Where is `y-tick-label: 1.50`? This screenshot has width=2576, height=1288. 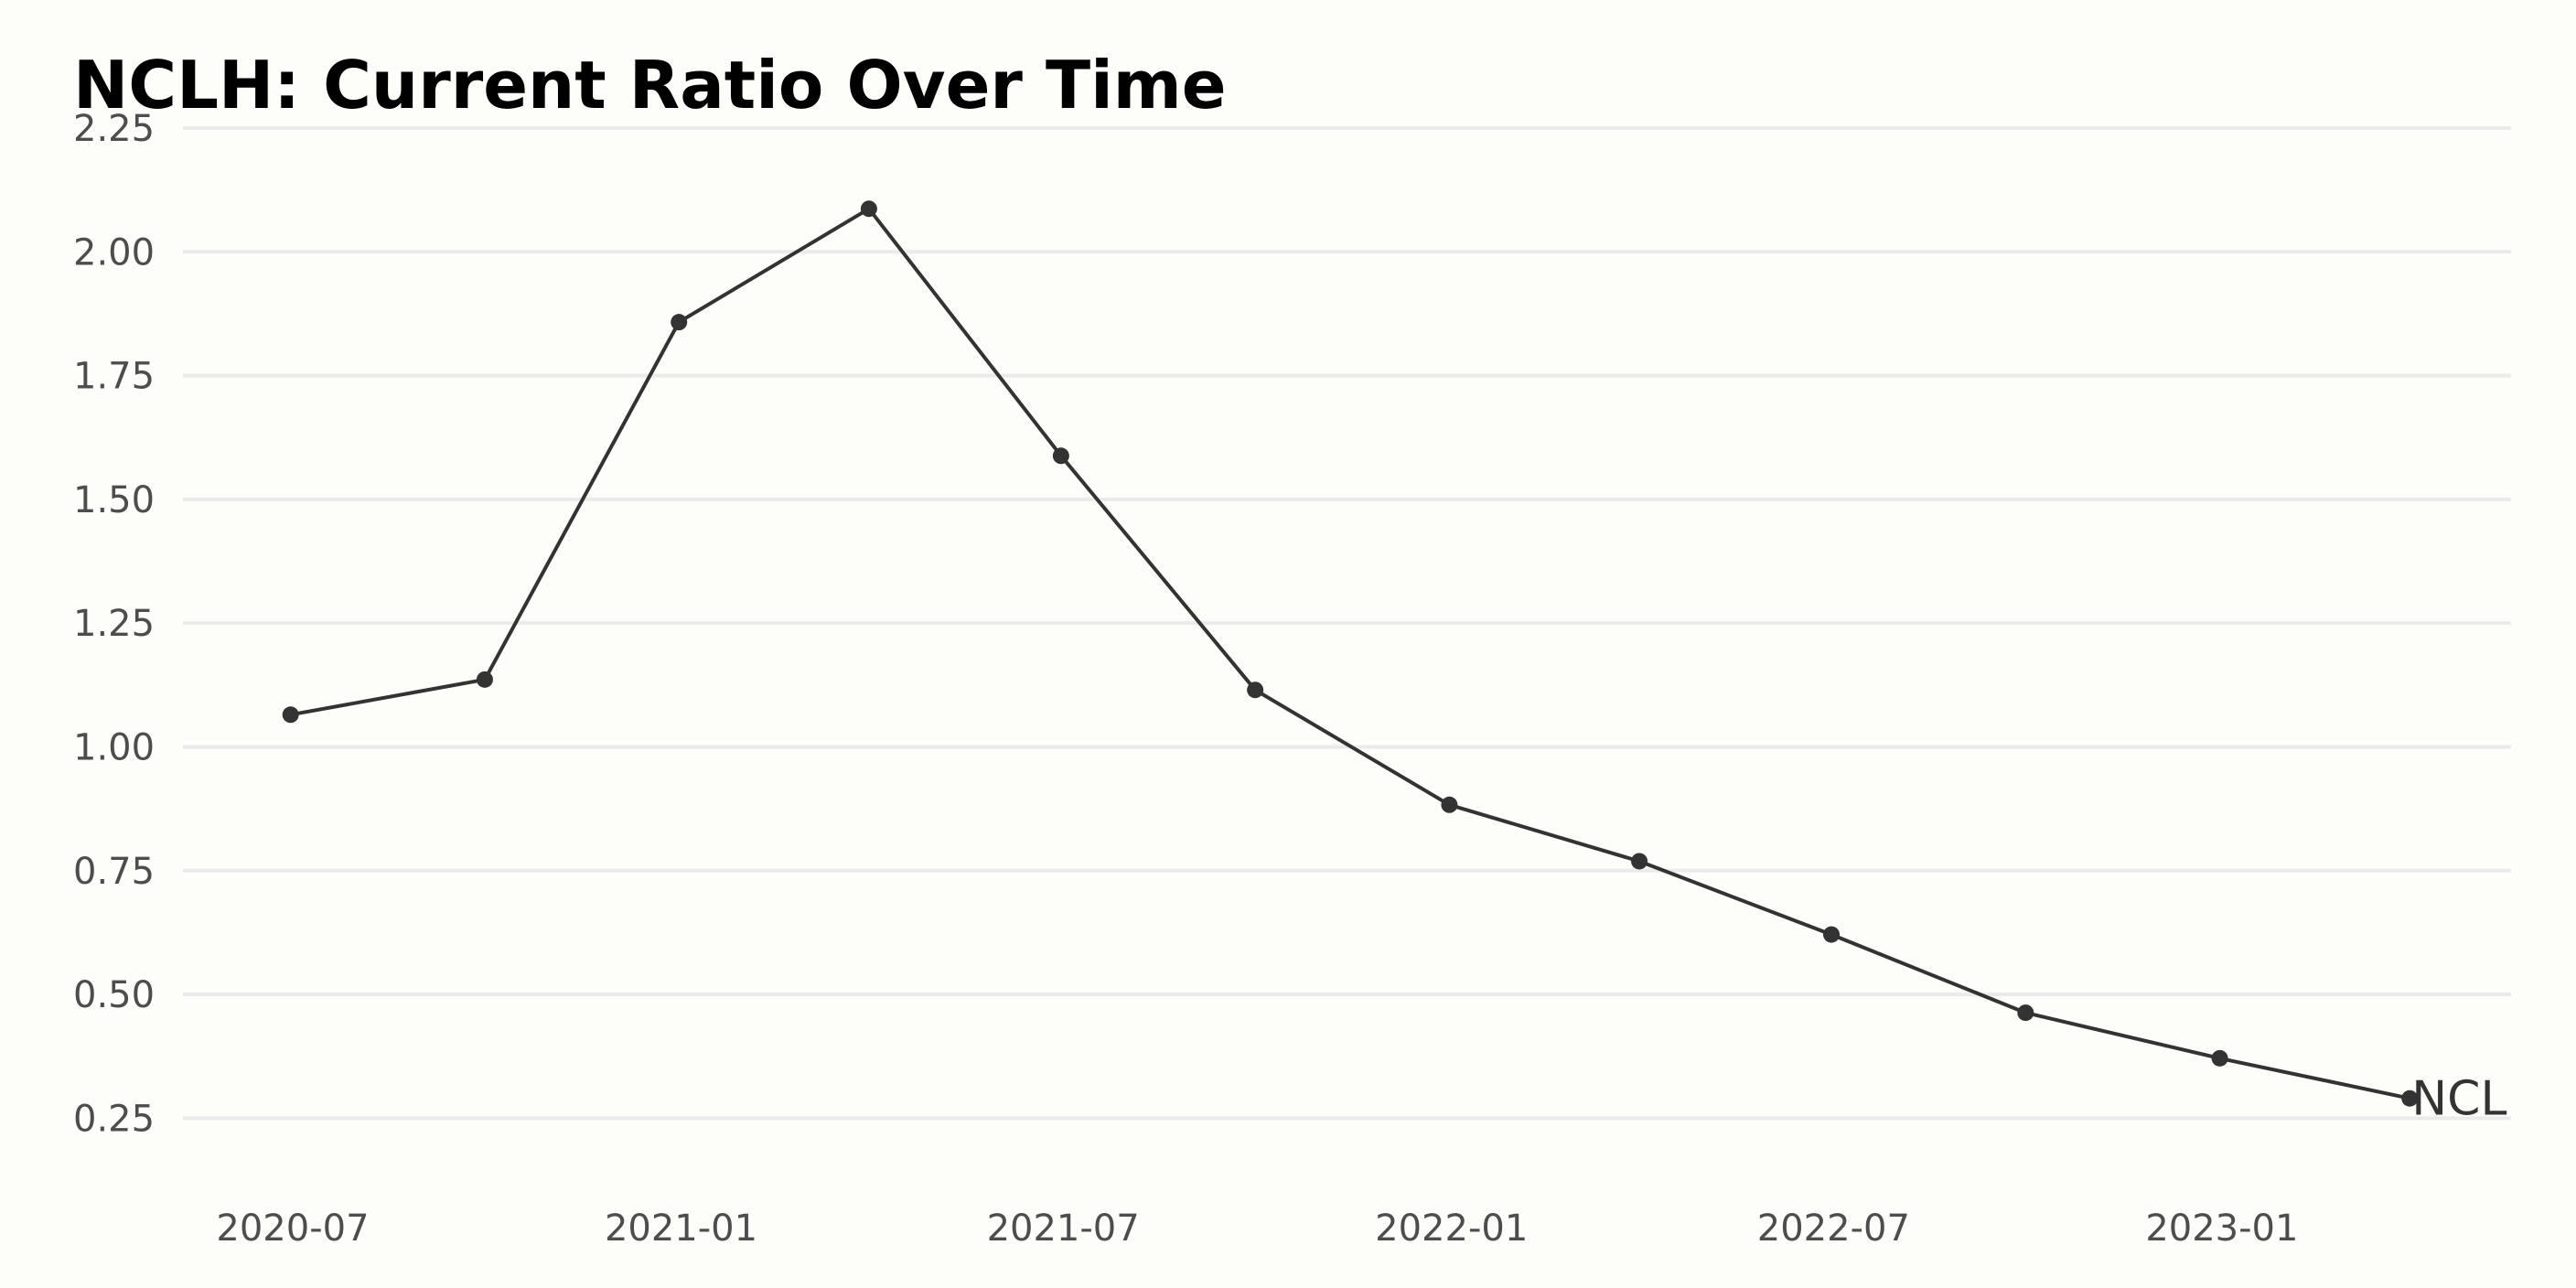
y-tick-label: 1.50 is located at coordinates (114, 500).